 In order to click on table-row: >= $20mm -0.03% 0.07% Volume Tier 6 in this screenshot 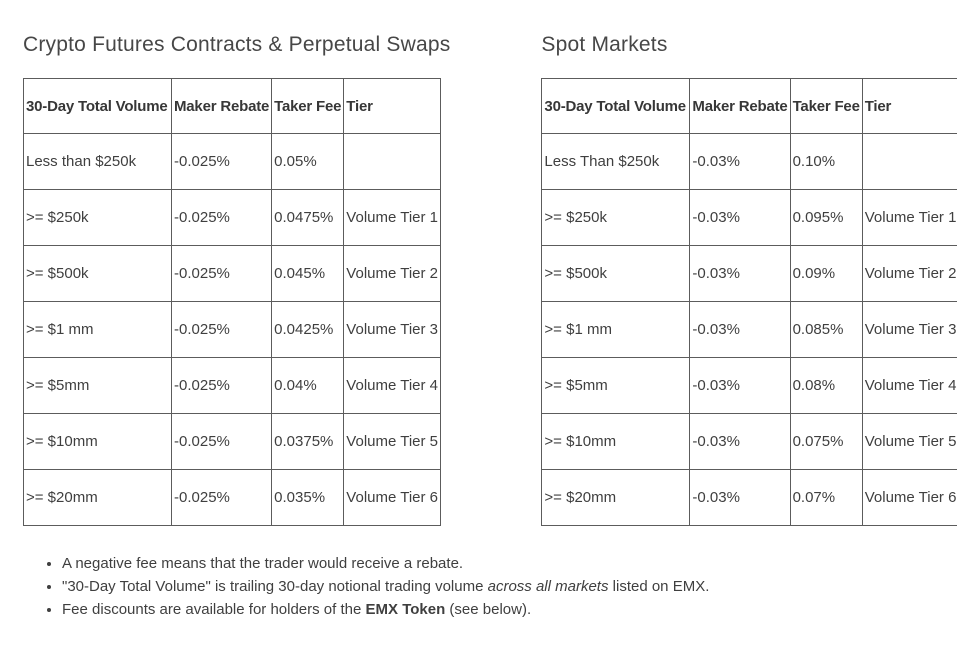, I will do `click(749, 497)`.